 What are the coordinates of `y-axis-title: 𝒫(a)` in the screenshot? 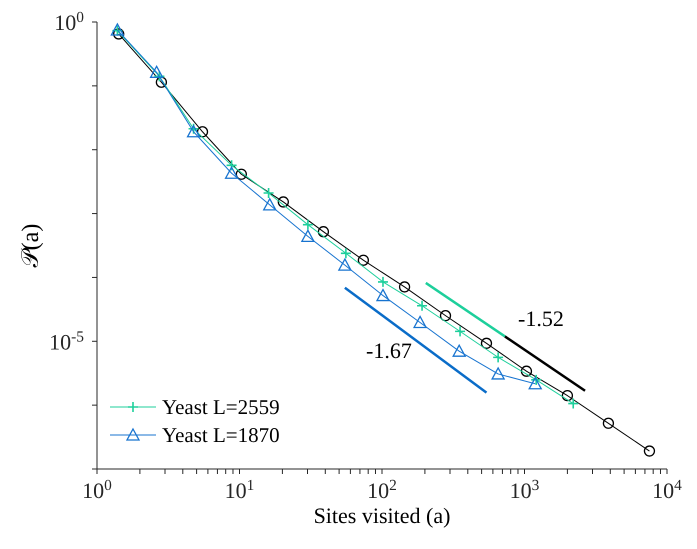 It's located at (31, 246).